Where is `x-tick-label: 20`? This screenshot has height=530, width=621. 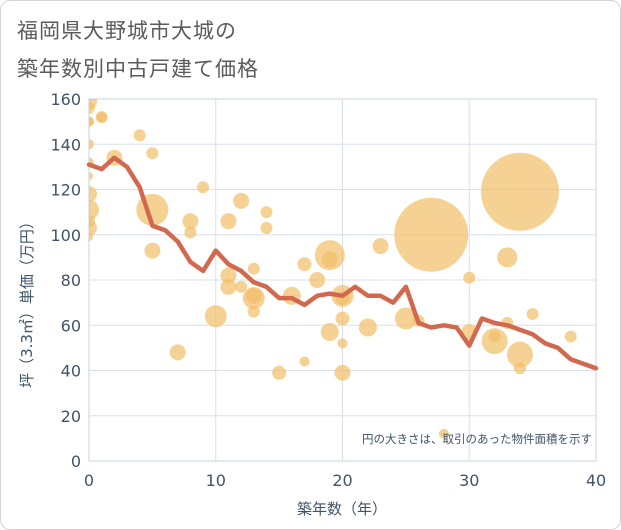
x-tick-label: 20 is located at coordinates (342, 480).